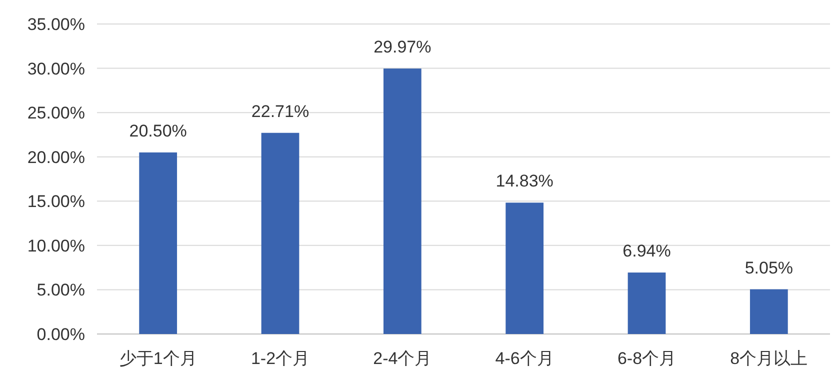 This screenshot has width=840, height=390. Describe the element at coordinates (56, 113) in the screenshot. I see `y-tick-label: 25.00%` at that location.